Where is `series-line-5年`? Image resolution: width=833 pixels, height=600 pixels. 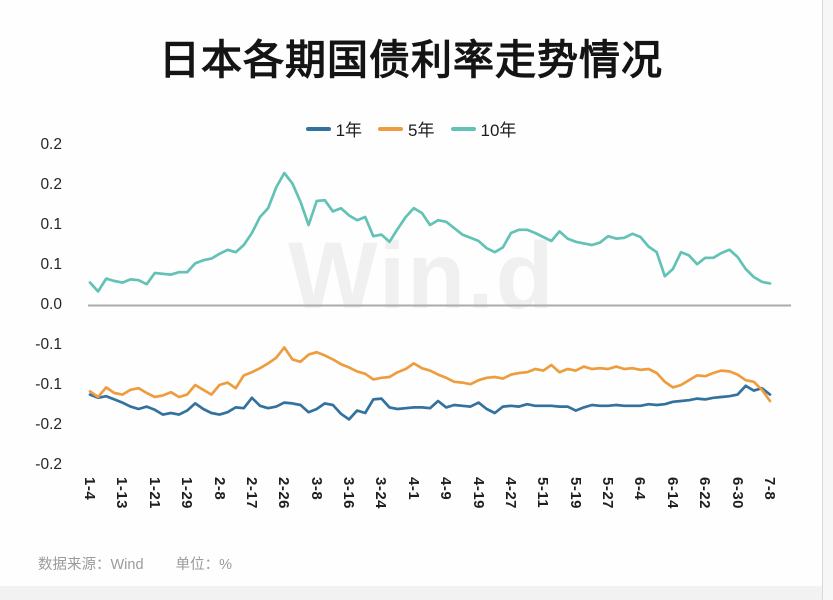 series-line-5年 is located at coordinates (430, 374).